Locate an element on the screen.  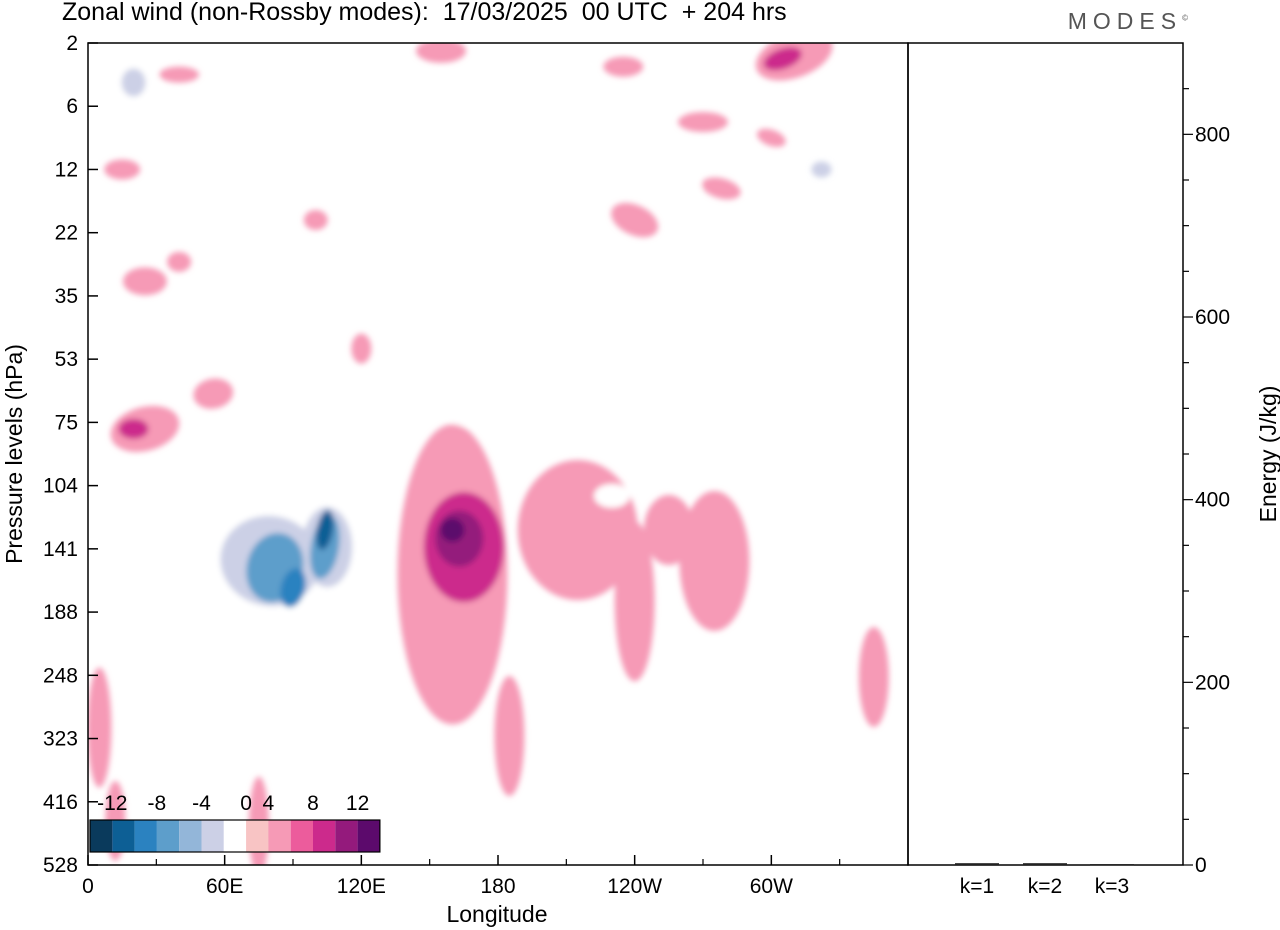
energy-category-label: k=3 is located at coordinates (1112, 886).